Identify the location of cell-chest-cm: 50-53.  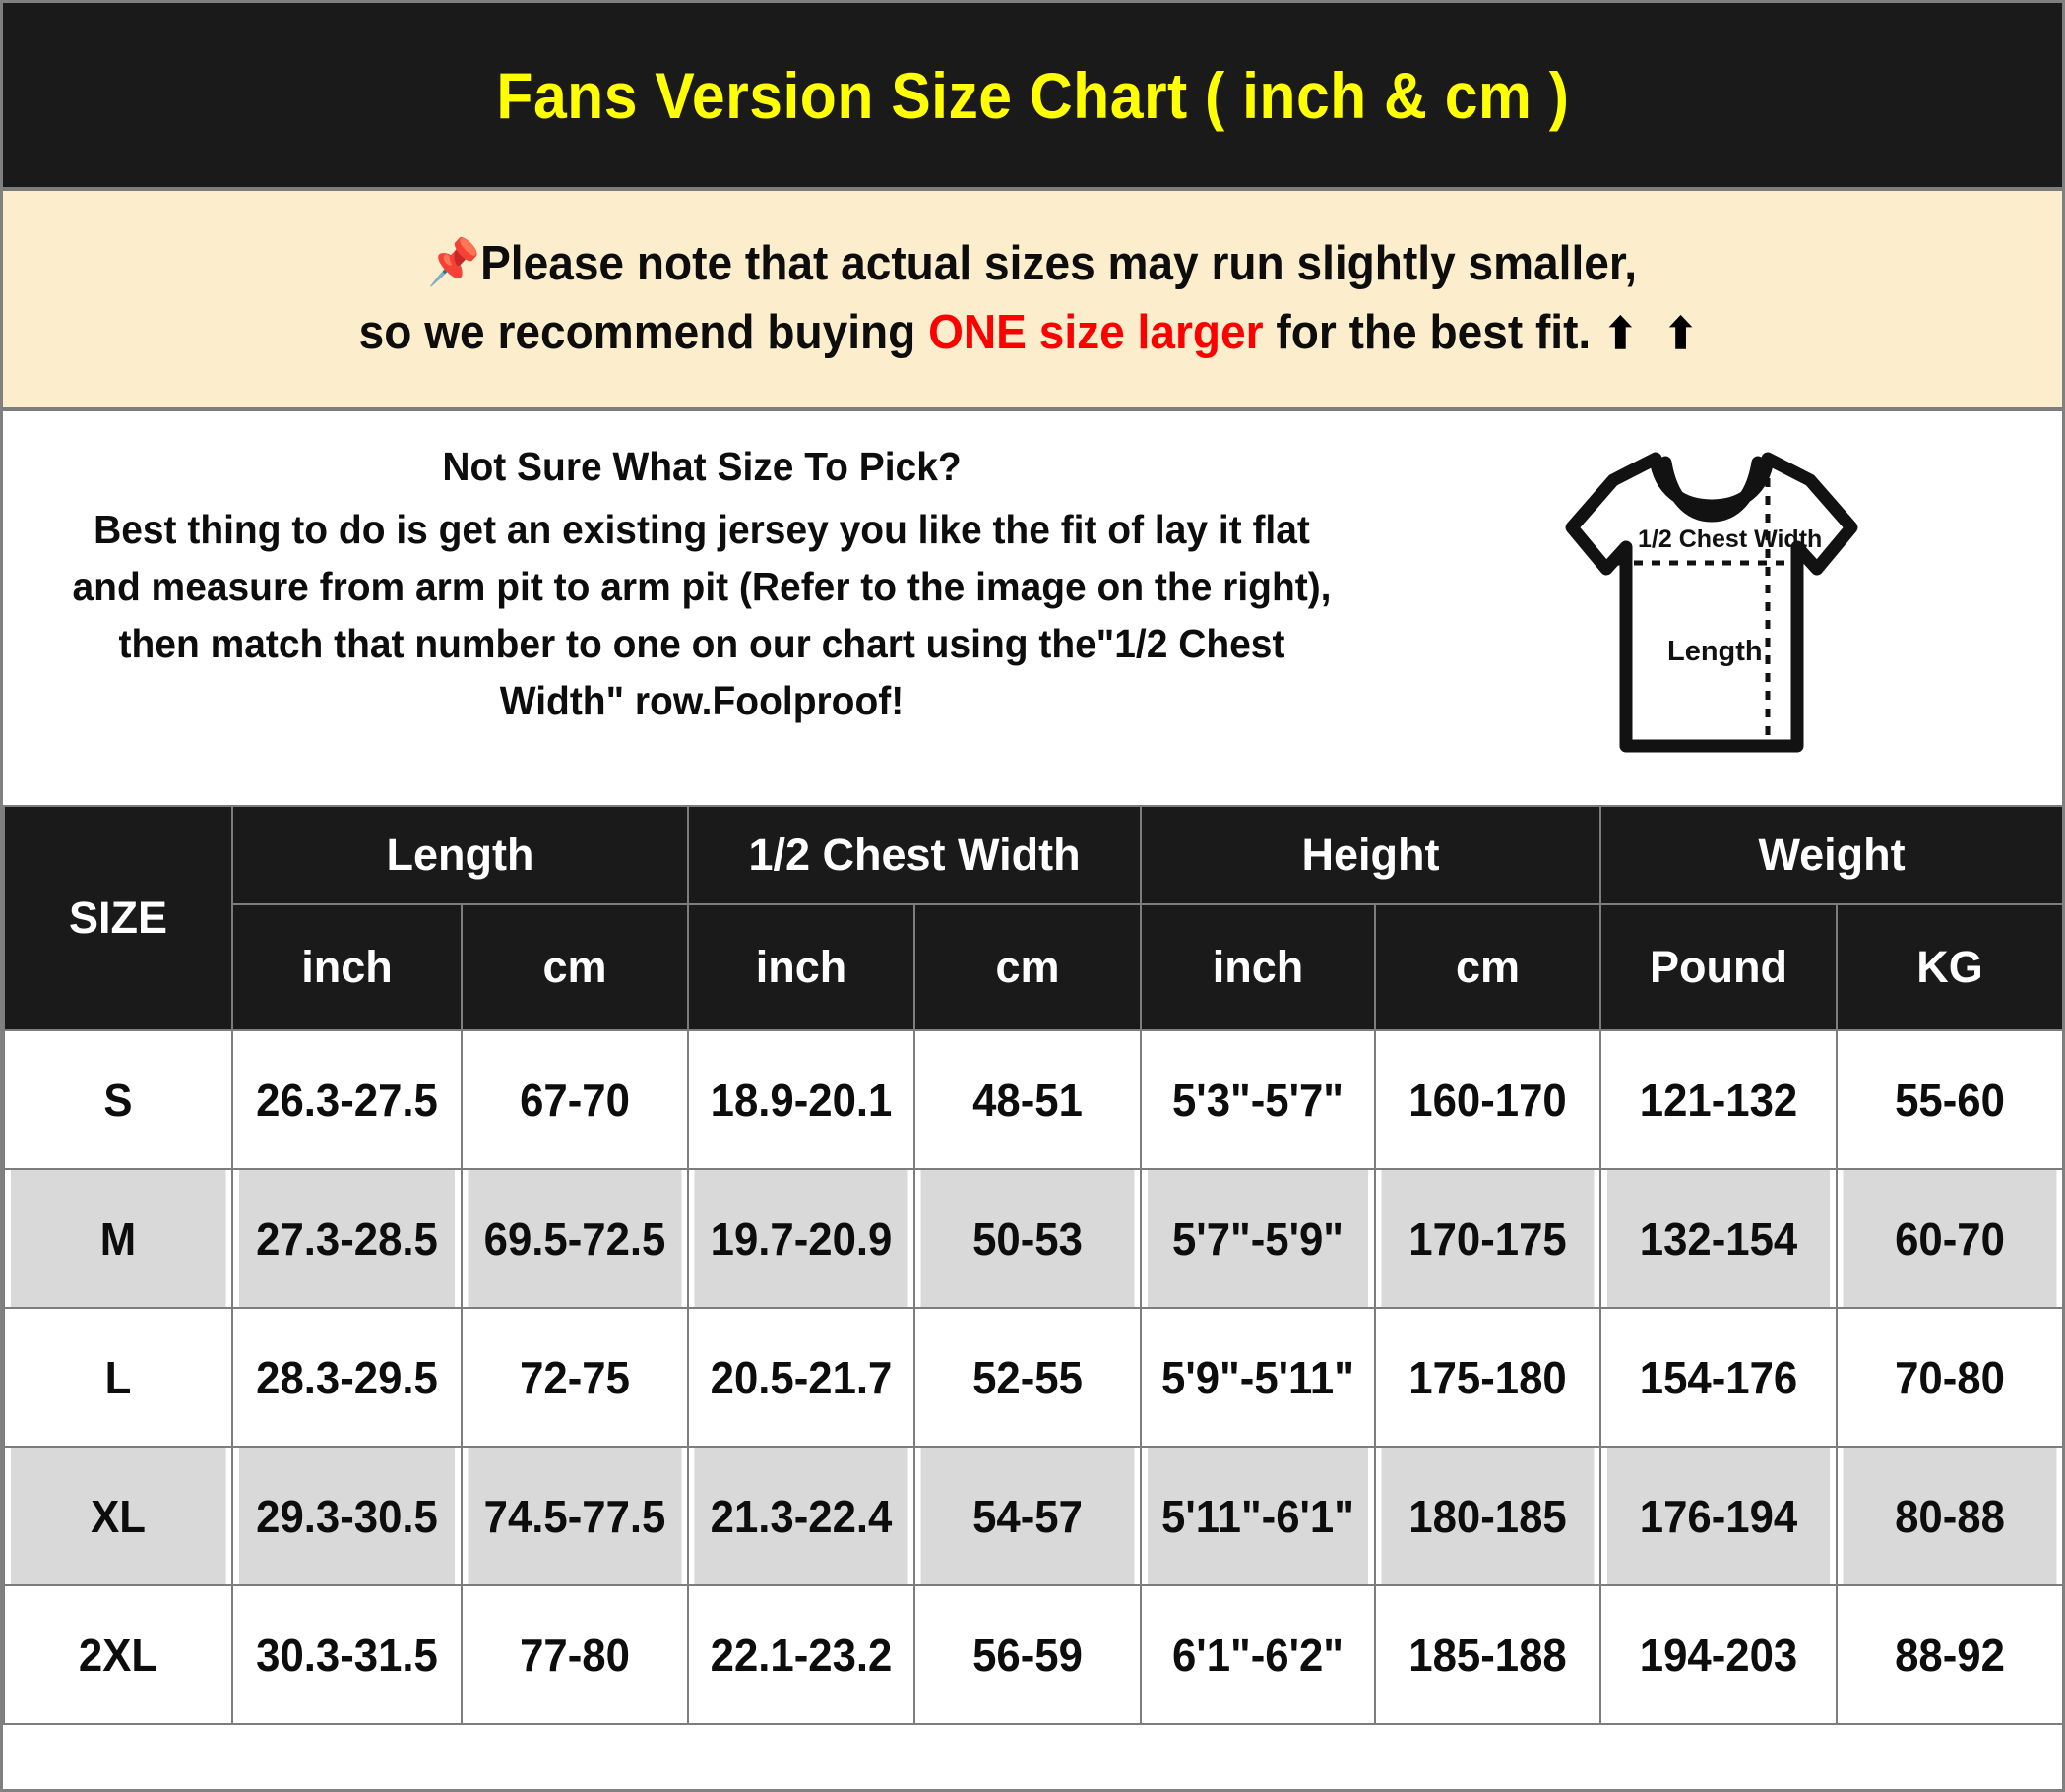
(1027, 1238).